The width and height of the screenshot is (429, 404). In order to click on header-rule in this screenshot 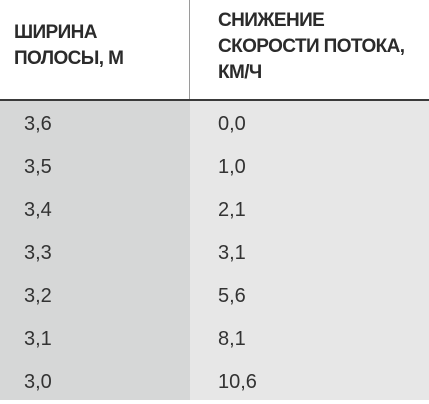, I will do `click(214, 100)`.